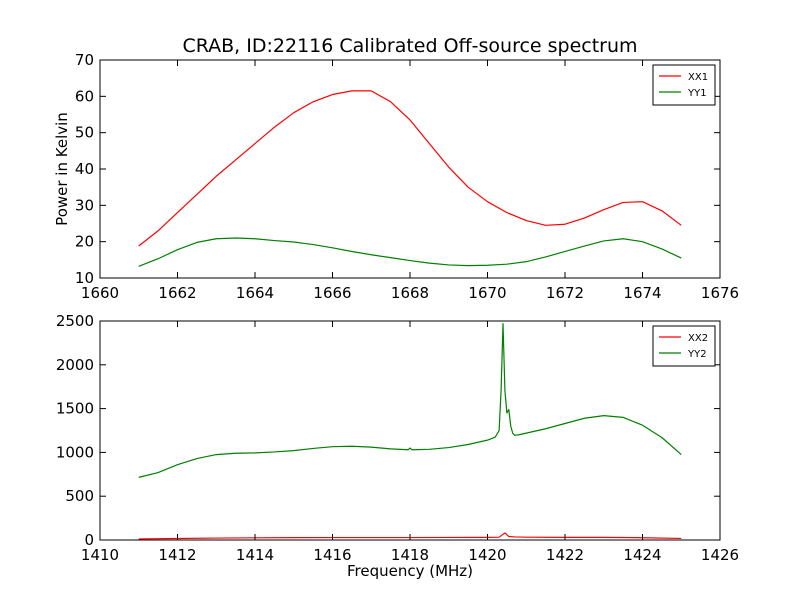  What do you see at coordinates (75, 365) in the screenshot?
I see `y-tick-label: 2000` at bounding box center [75, 365].